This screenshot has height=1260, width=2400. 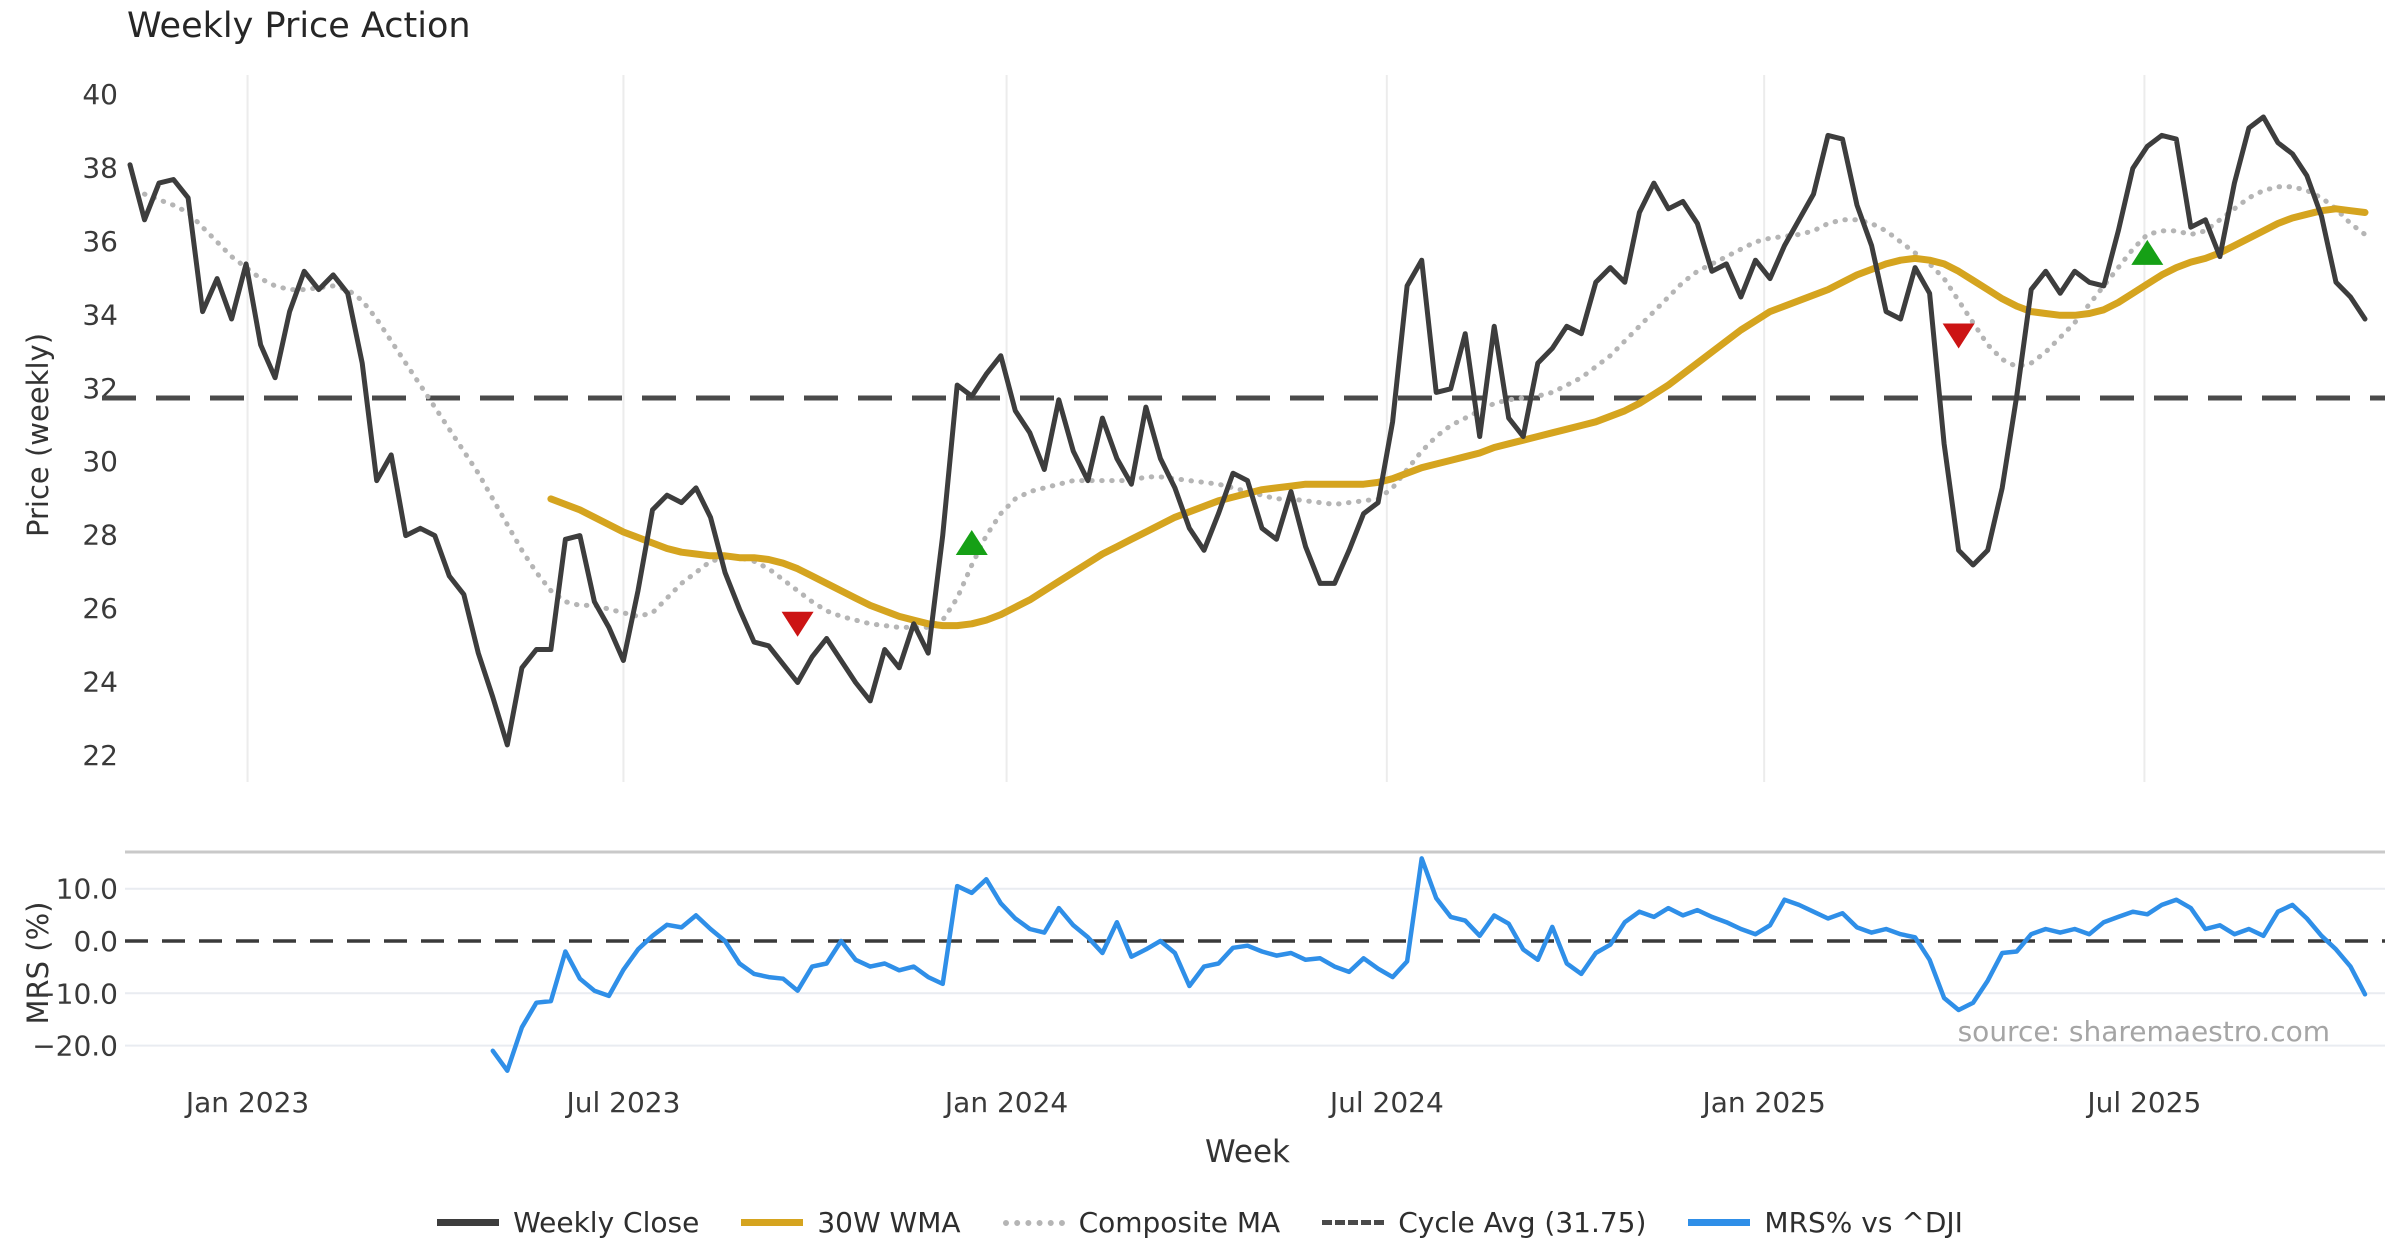 What do you see at coordinates (100, 461) in the screenshot?
I see `price-tick-30: 30` at bounding box center [100, 461].